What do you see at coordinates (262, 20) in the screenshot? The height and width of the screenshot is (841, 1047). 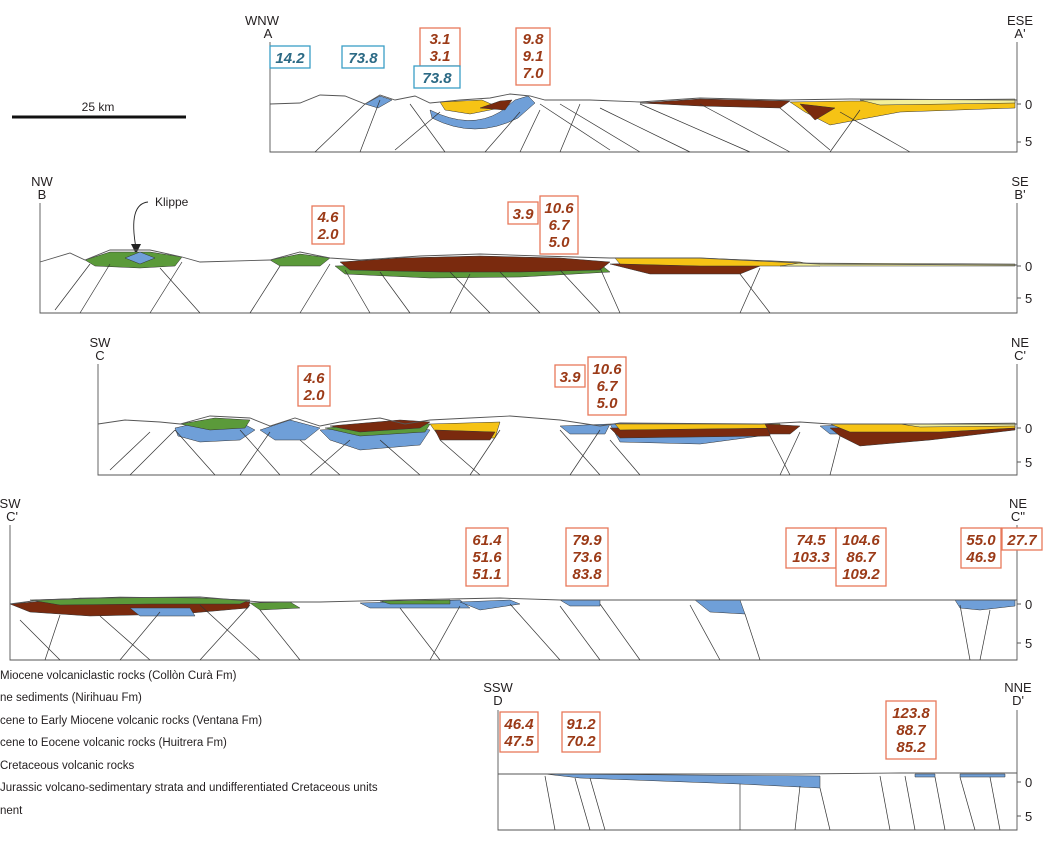 I see `section-a-left-direction: WNW` at bounding box center [262, 20].